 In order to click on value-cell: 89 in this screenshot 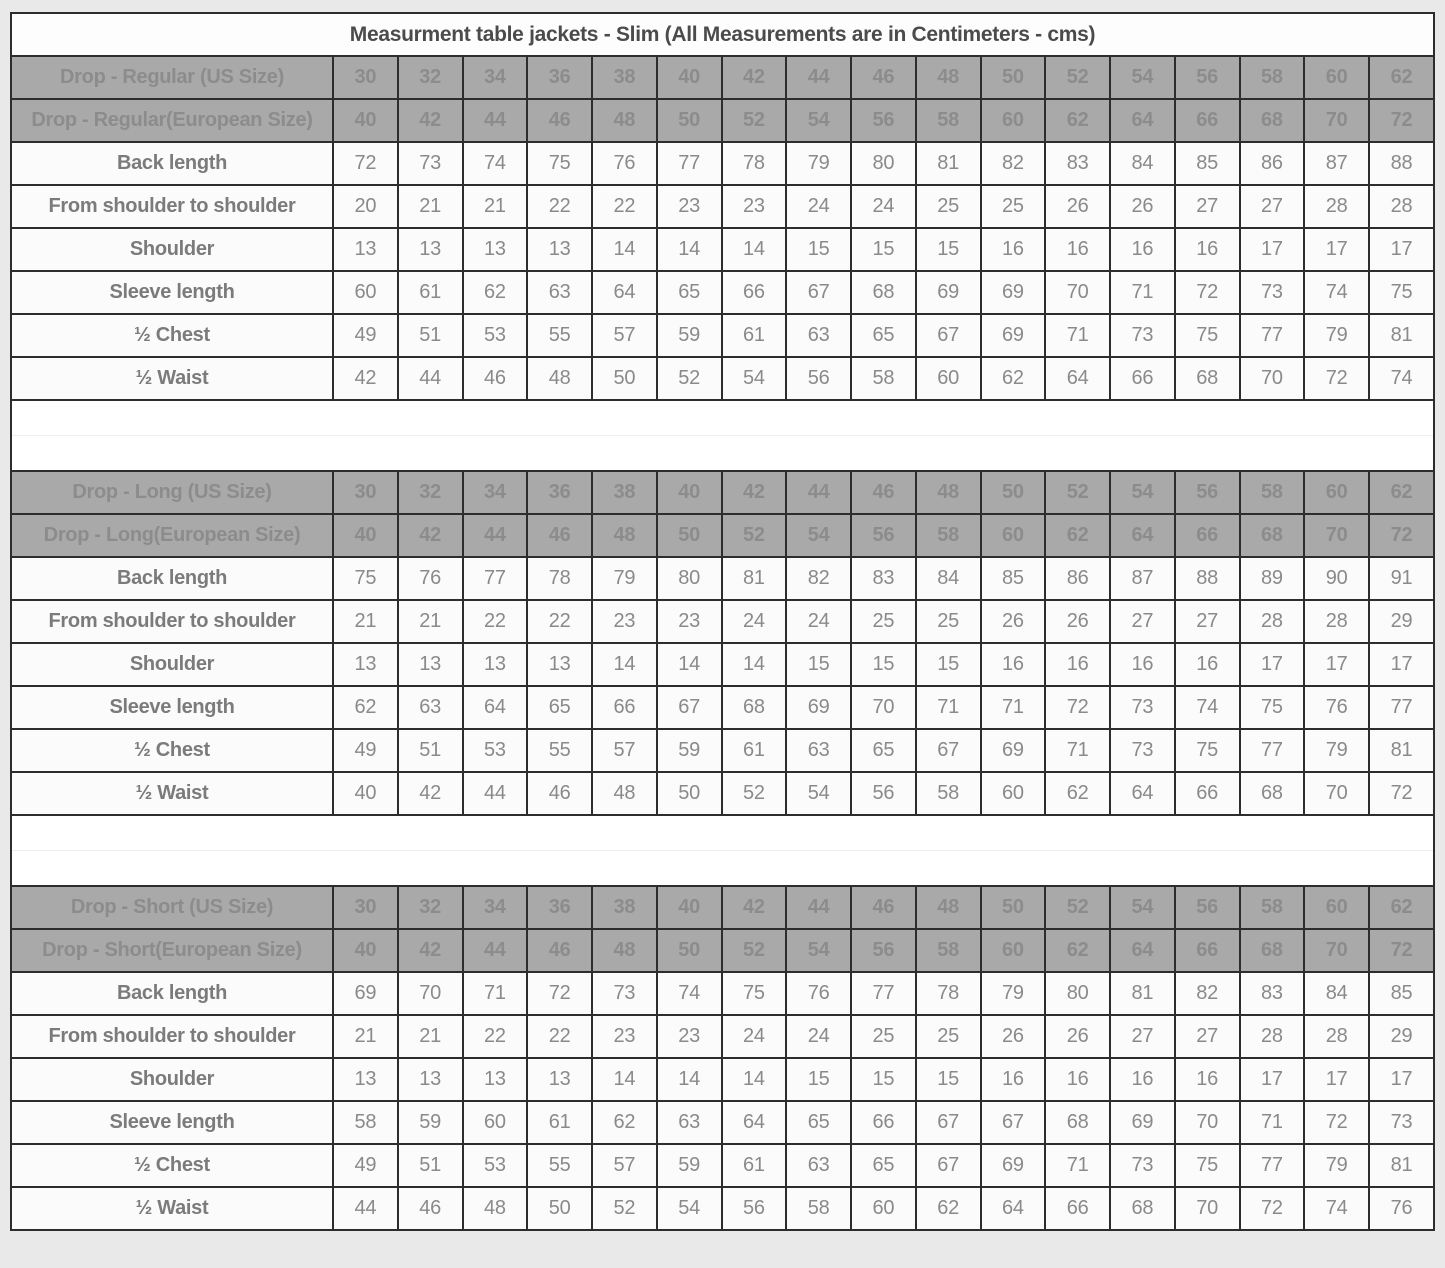, I will do `click(1272, 578)`.